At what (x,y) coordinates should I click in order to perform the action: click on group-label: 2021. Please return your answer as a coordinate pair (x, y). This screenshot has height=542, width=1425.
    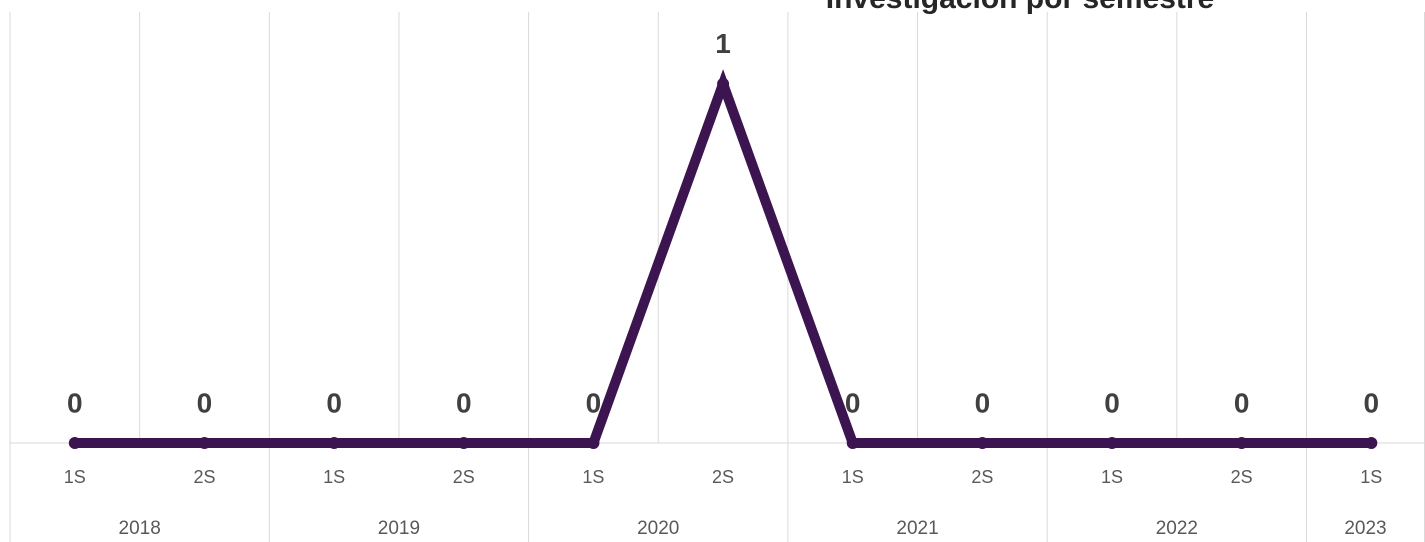
    Looking at the image, I should click on (917, 528).